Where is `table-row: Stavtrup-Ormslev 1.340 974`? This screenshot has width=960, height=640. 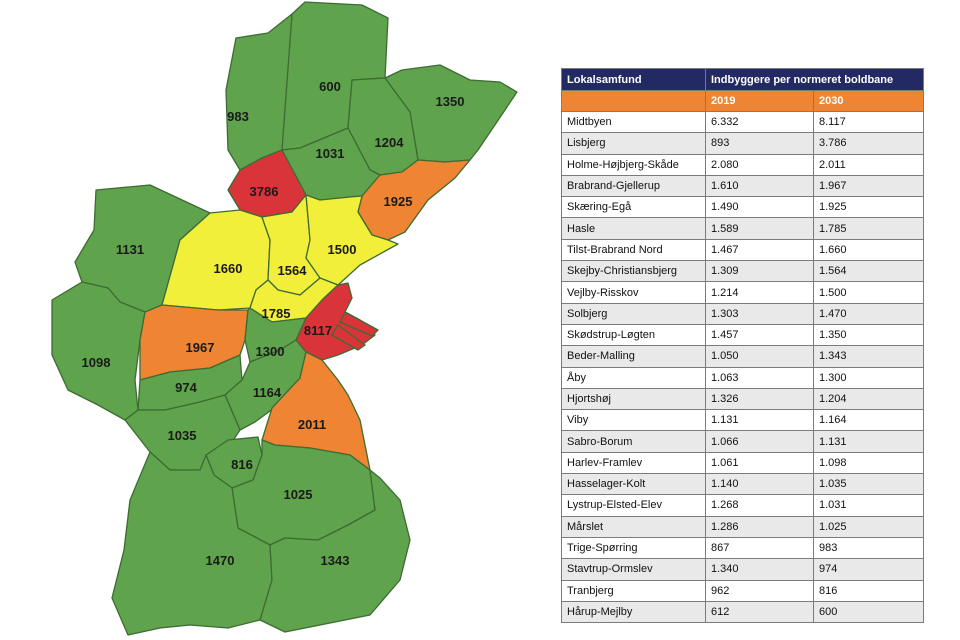
table-row: Stavtrup-Ormslev 1.340 974 is located at coordinates (743, 569).